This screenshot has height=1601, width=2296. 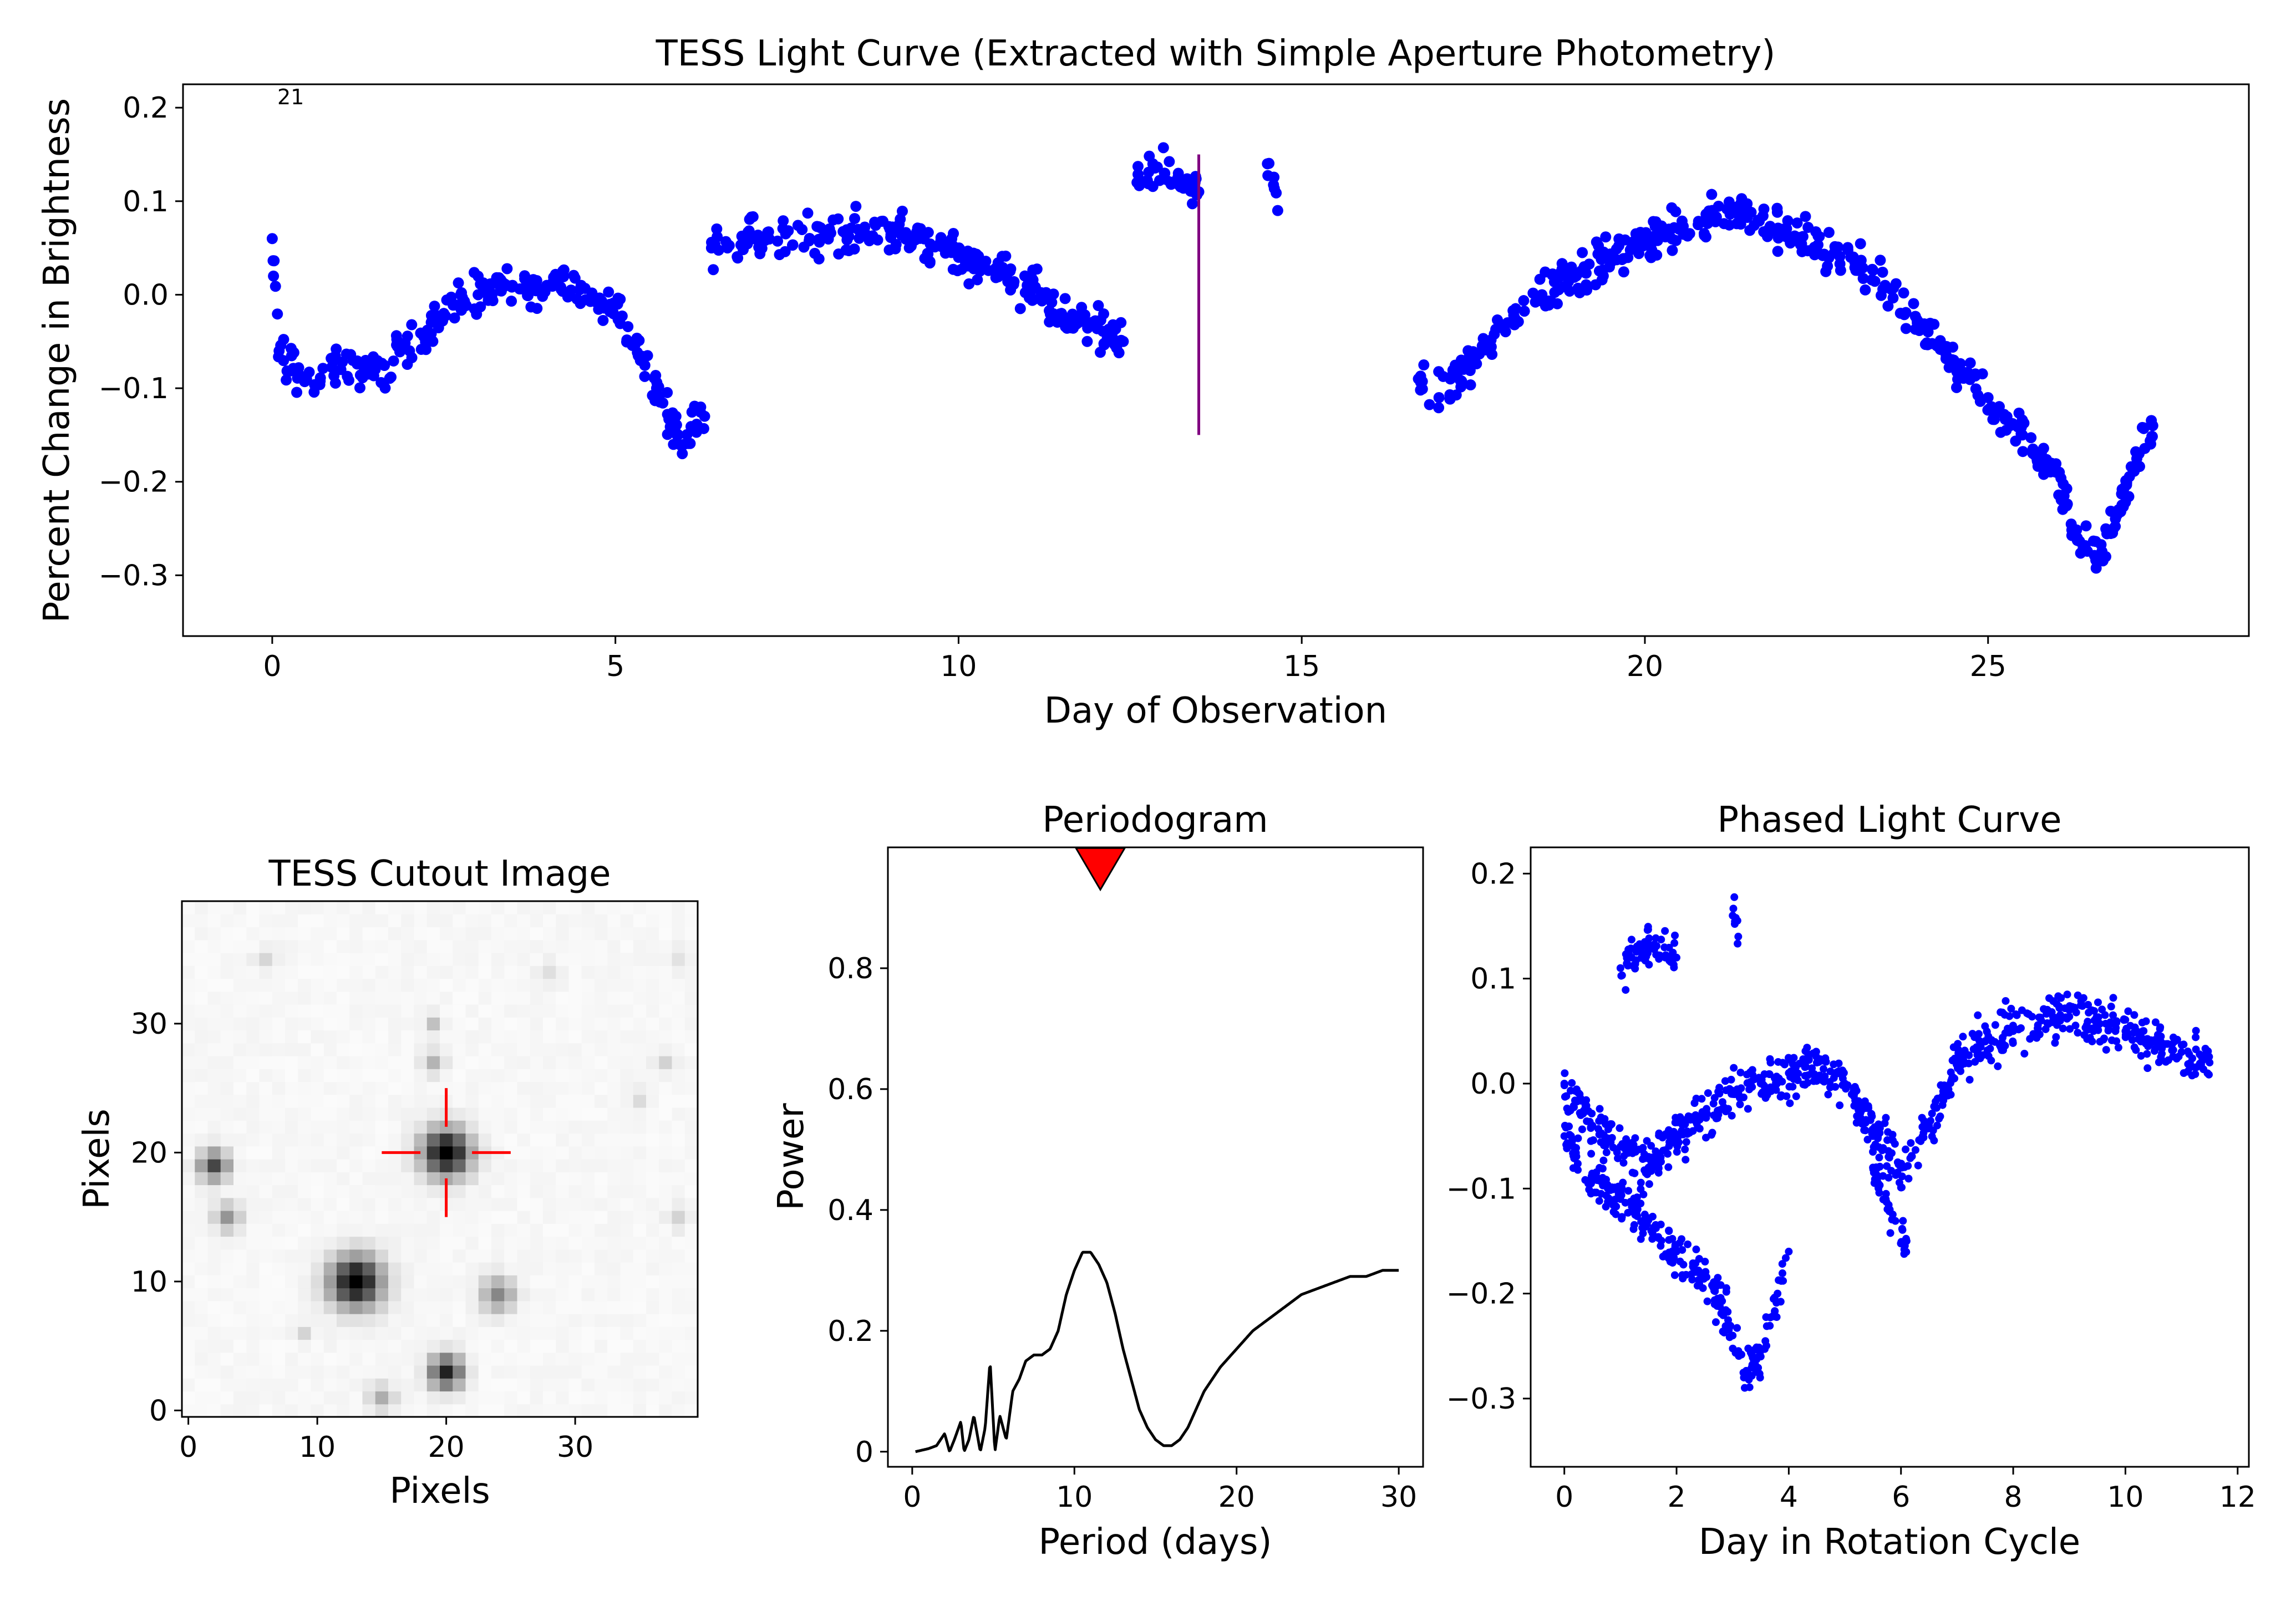 What do you see at coordinates (57, 360) in the screenshot?
I see `light-curve-ylabel: Percent Change in Brightness` at bounding box center [57, 360].